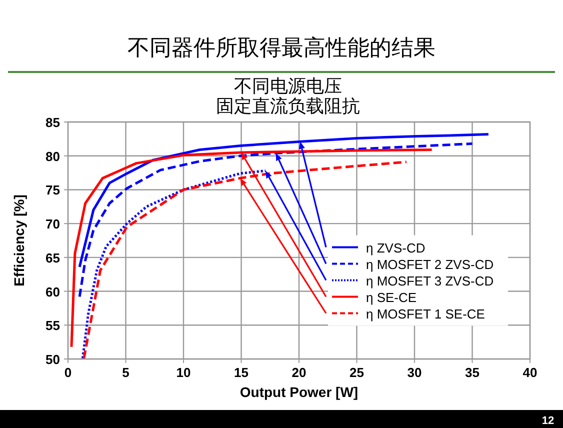 The width and height of the screenshot is (563, 428). I want to click on text: 不同电源电压, so click(288, 86).